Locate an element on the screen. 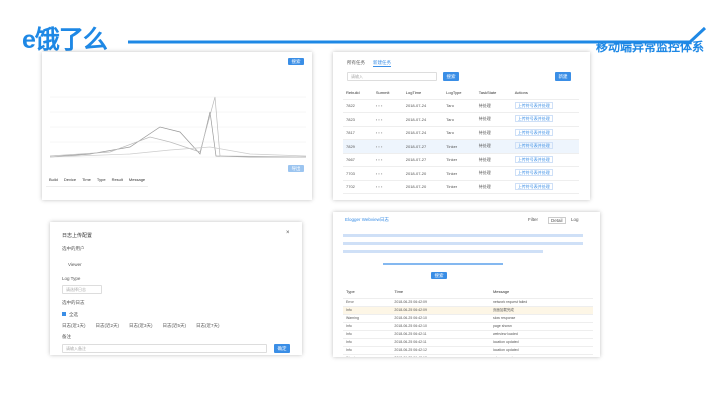  tab: Detail is located at coordinates (557, 220).